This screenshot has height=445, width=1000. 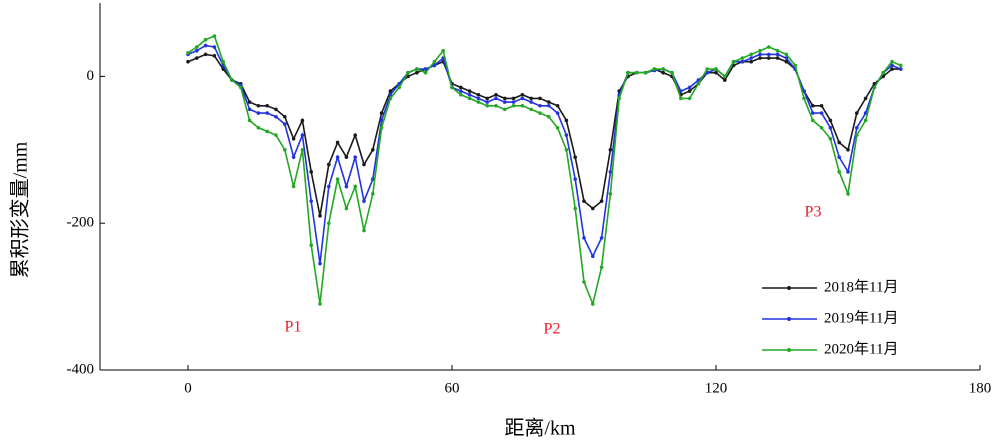 What do you see at coordinates (81, 223) in the screenshot?
I see `y-tick-label: -200` at bounding box center [81, 223].